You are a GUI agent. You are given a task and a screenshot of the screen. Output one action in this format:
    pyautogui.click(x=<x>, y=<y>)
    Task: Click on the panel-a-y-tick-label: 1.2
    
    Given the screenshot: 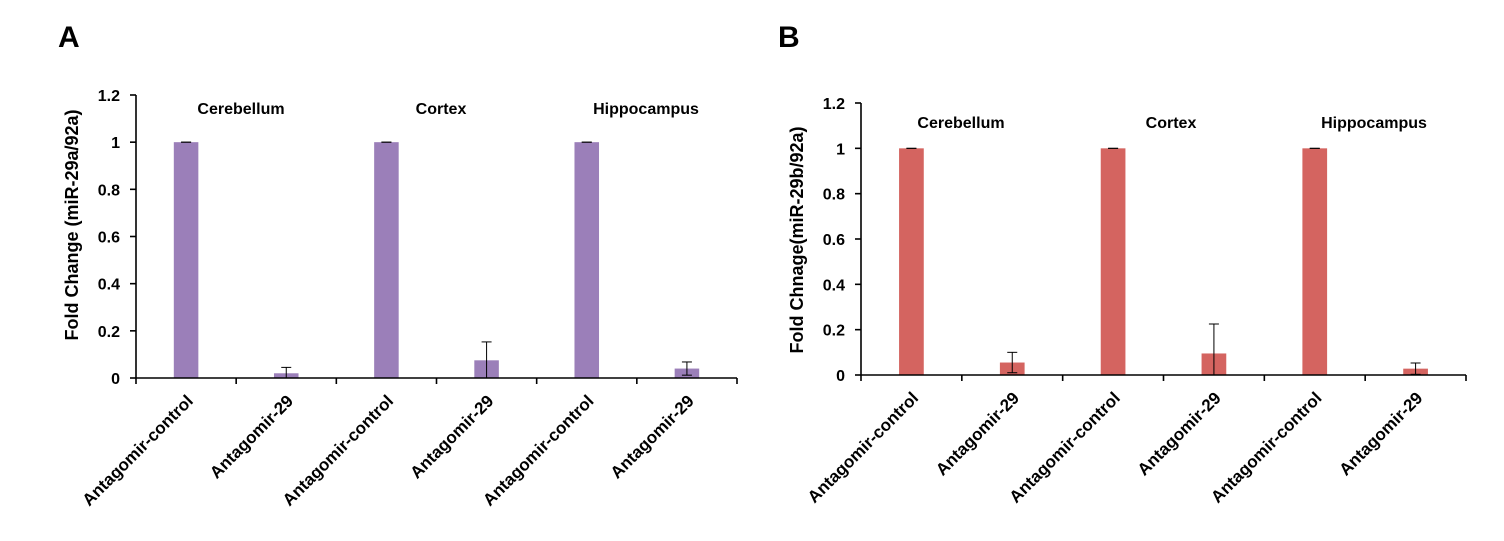 What is the action you would take?
    pyautogui.click(x=109, y=96)
    